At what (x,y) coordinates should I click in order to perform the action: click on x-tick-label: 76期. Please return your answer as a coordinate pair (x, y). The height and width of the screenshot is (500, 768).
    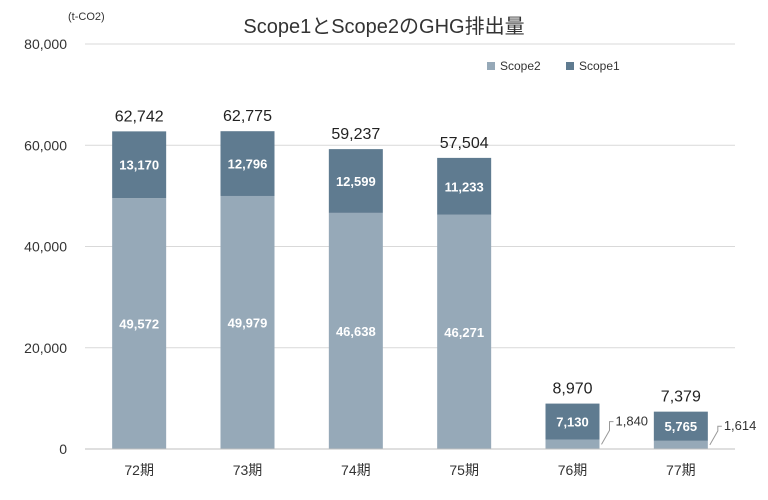
    Looking at the image, I should click on (573, 470).